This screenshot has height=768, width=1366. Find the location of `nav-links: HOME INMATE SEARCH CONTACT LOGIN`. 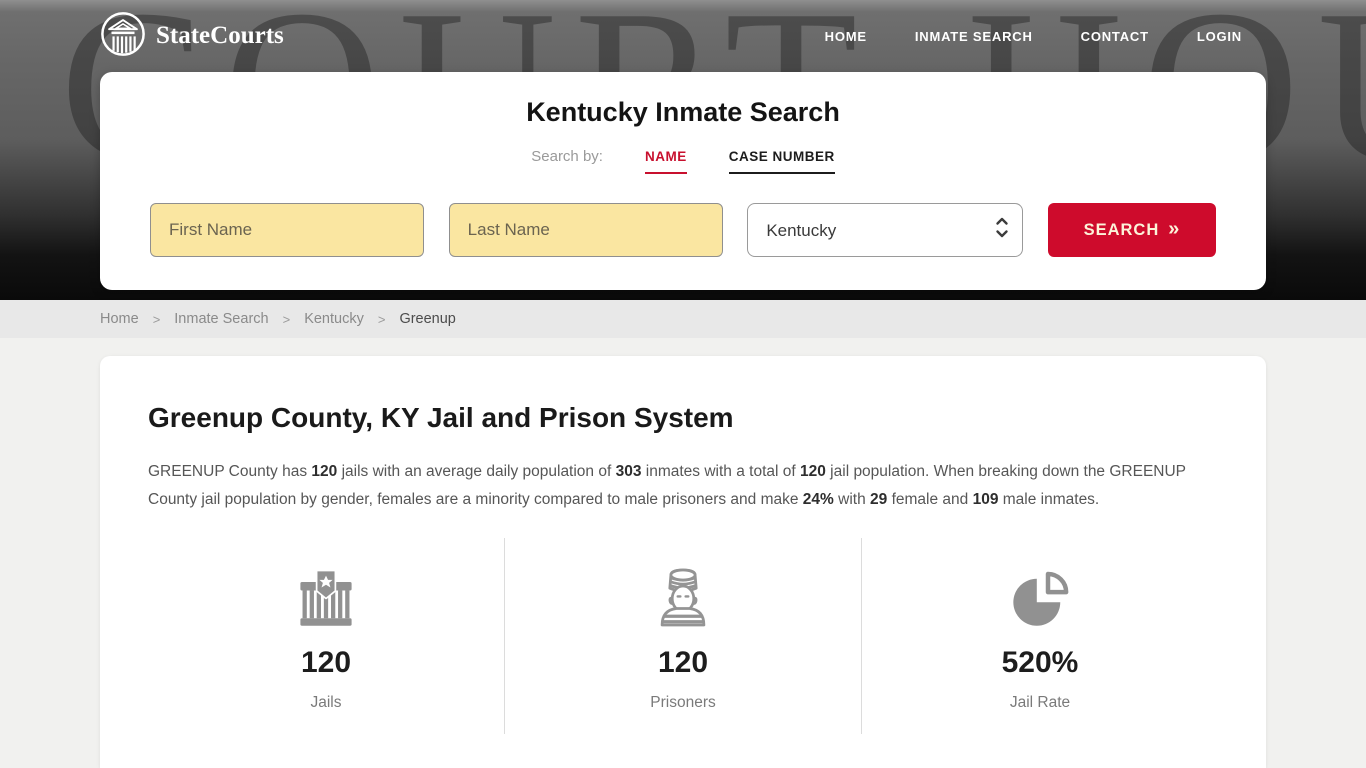

nav-links: HOME INMATE SEARCH CONTACT LOGIN is located at coordinates (1045, 36).